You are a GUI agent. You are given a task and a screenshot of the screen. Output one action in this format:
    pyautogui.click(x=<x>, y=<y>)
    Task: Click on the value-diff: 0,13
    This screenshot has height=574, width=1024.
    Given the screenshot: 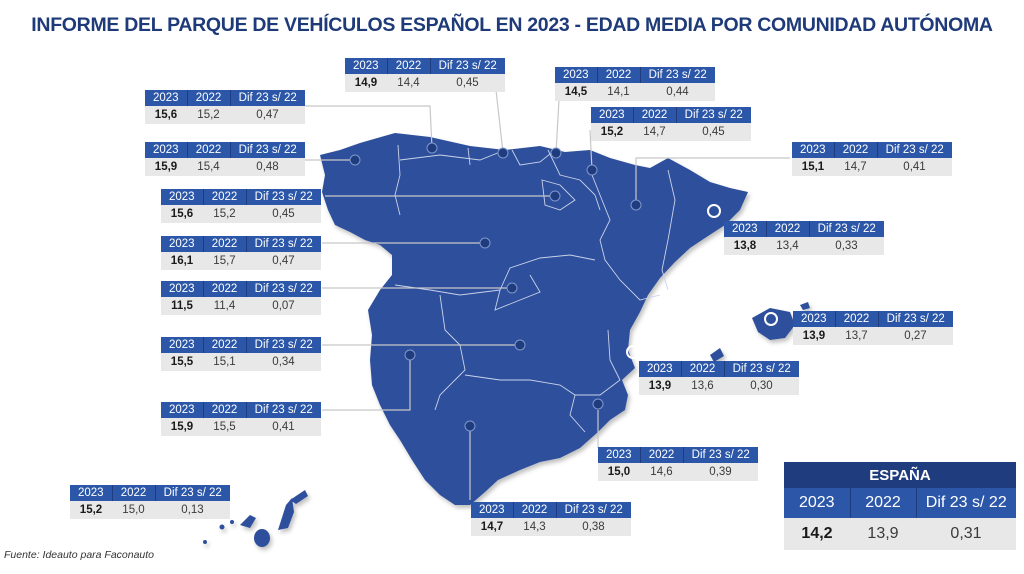 What is the action you would take?
    pyautogui.click(x=192, y=510)
    